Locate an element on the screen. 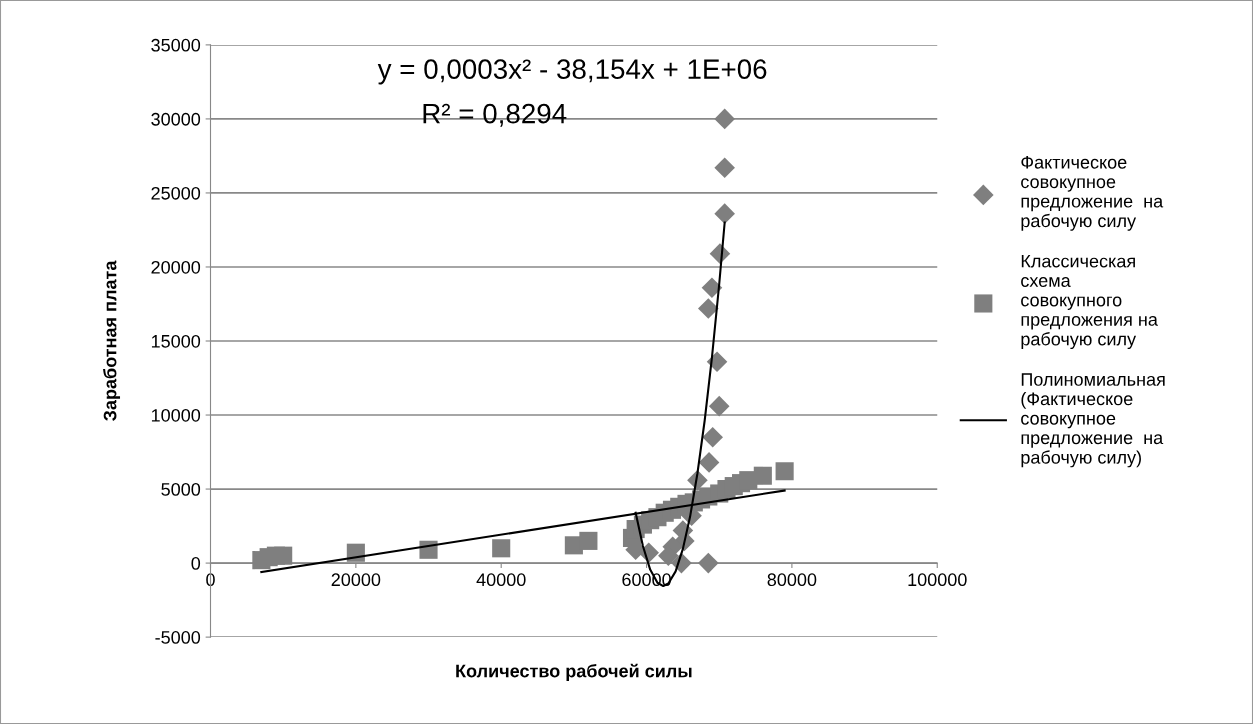 The width and height of the screenshot is (1253, 724). y-tick-label: 30000 is located at coordinates (176, 119).